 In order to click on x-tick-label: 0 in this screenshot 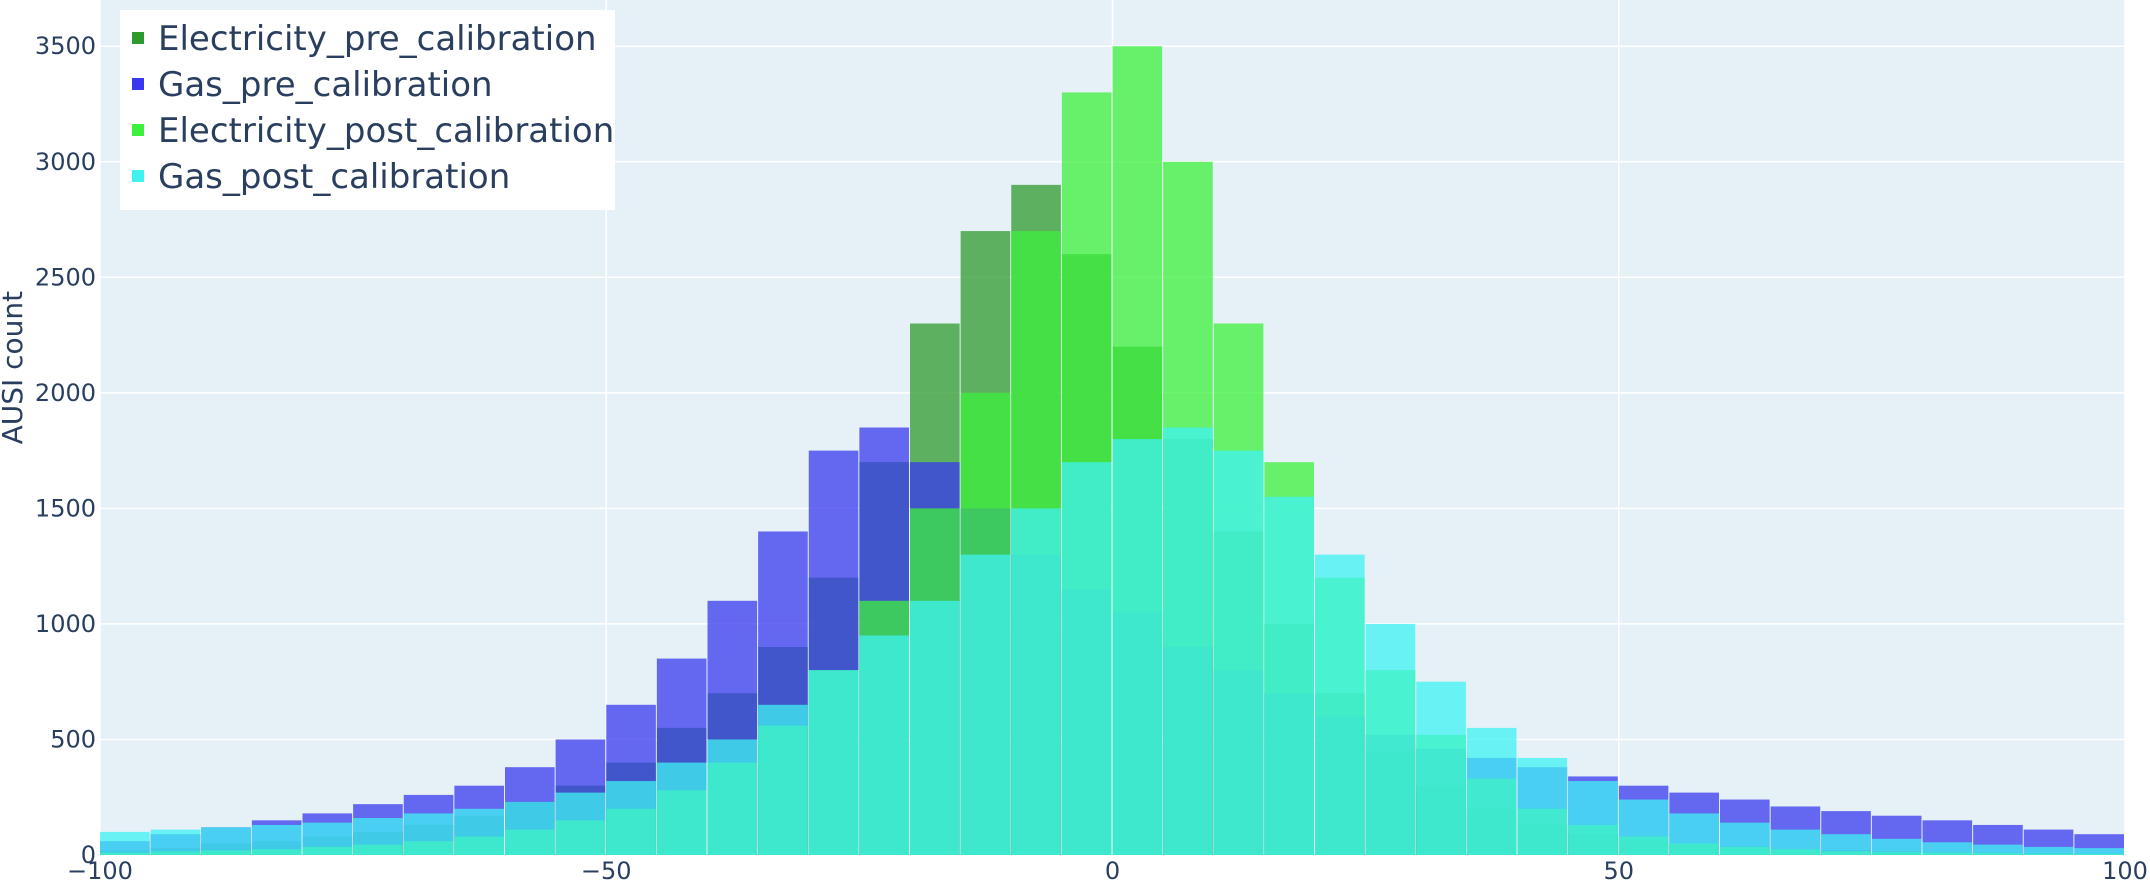, I will do `click(1112, 869)`.